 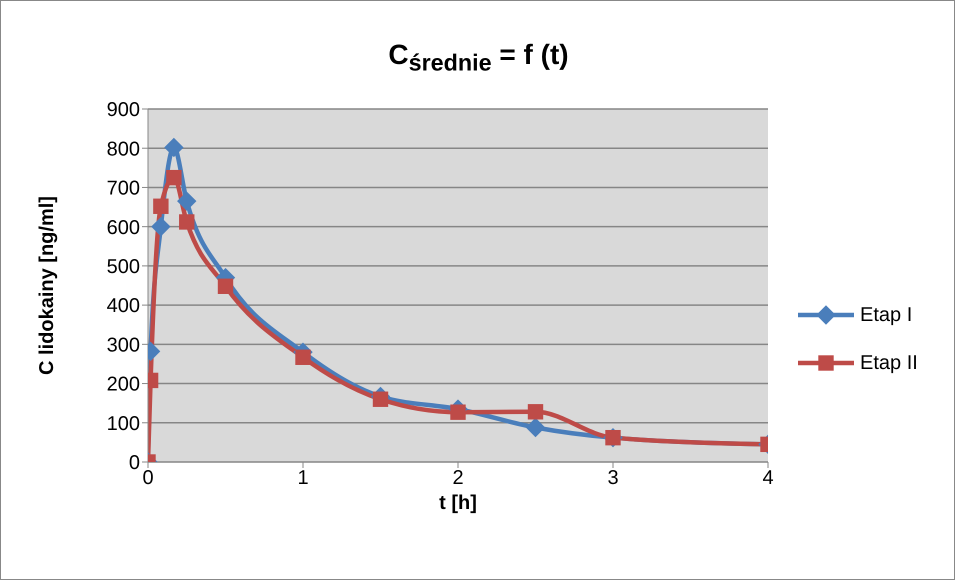 What do you see at coordinates (478, 58) in the screenshot?
I see `chart-title: C$_{średnie}$ = f (t)` at bounding box center [478, 58].